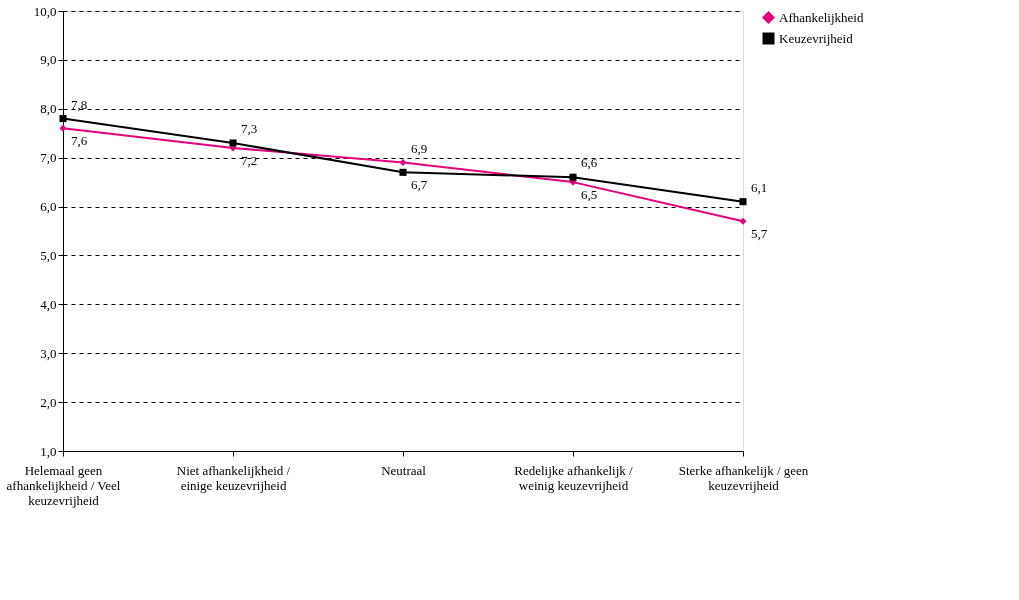 This screenshot has height=600, width=1019. I want to click on x-tick-label: Neutraal, so click(404, 470).